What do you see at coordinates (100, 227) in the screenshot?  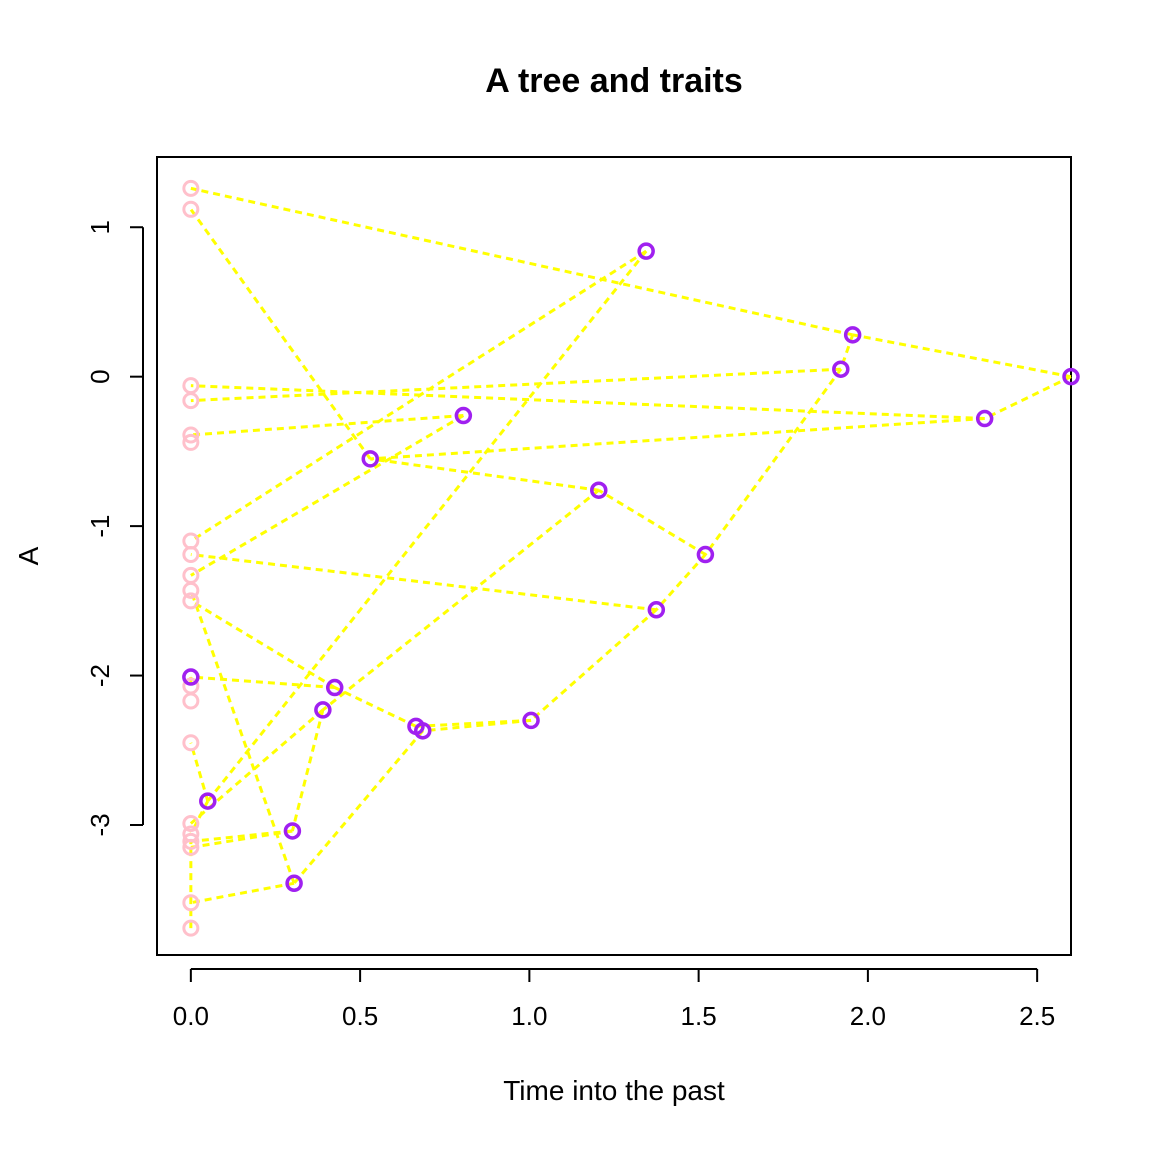 I see `y-tick-label: 1` at bounding box center [100, 227].